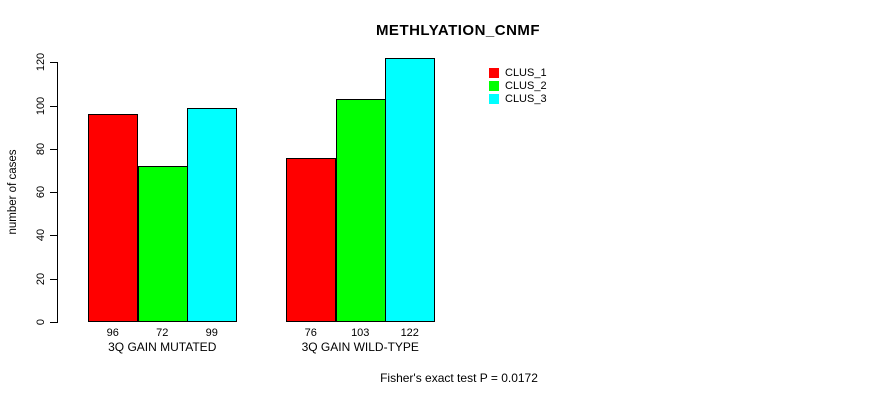  What do you see at coordinates (212, 215) in the screenshot?
I see `bar-clus_3-group1` at bounding box center [212, 215].